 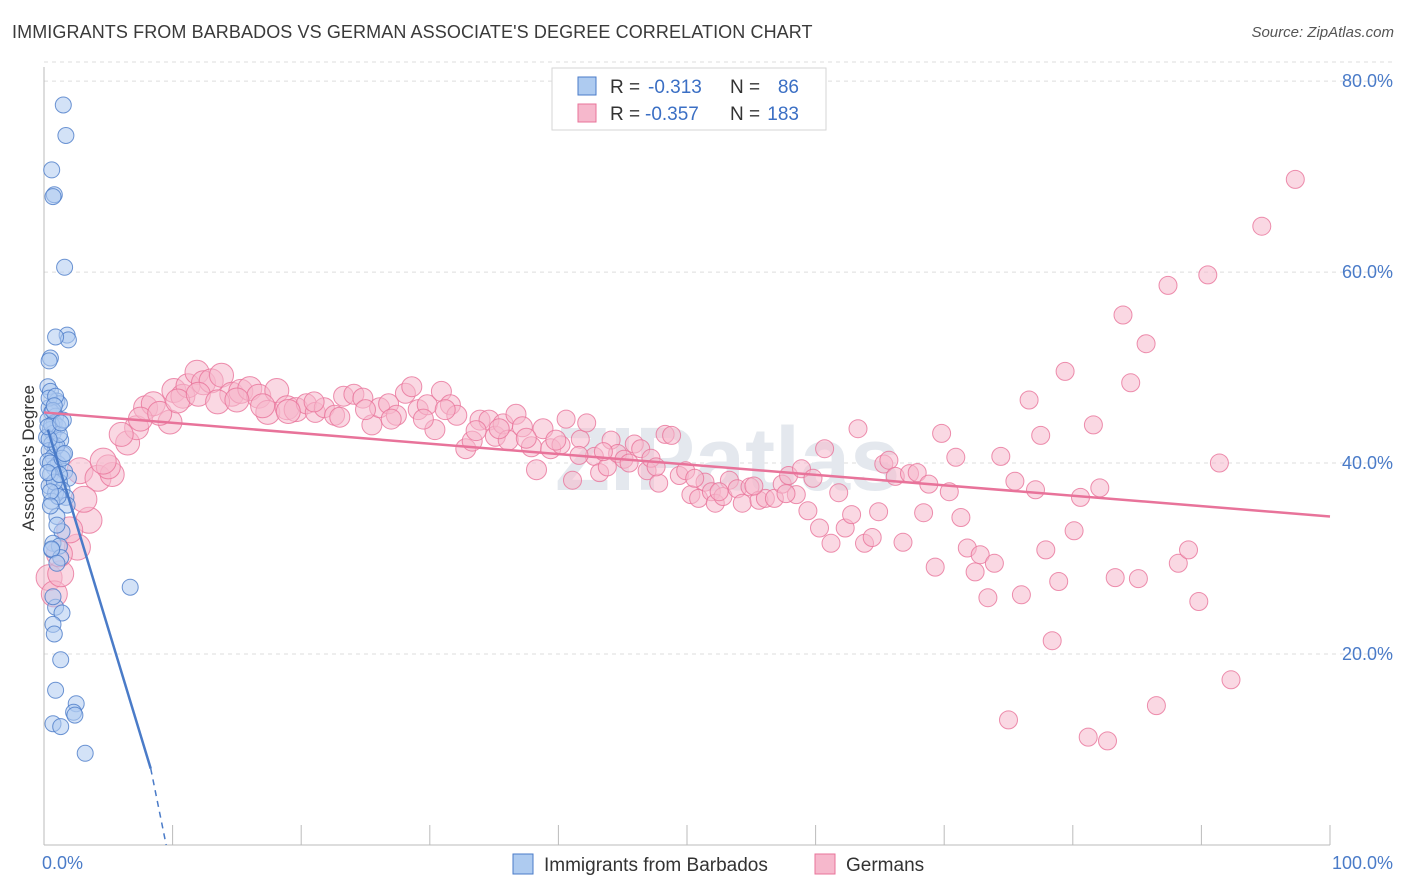 I want to click on bottom-legend-label-germans: Germans, so click(x=885, y=865).